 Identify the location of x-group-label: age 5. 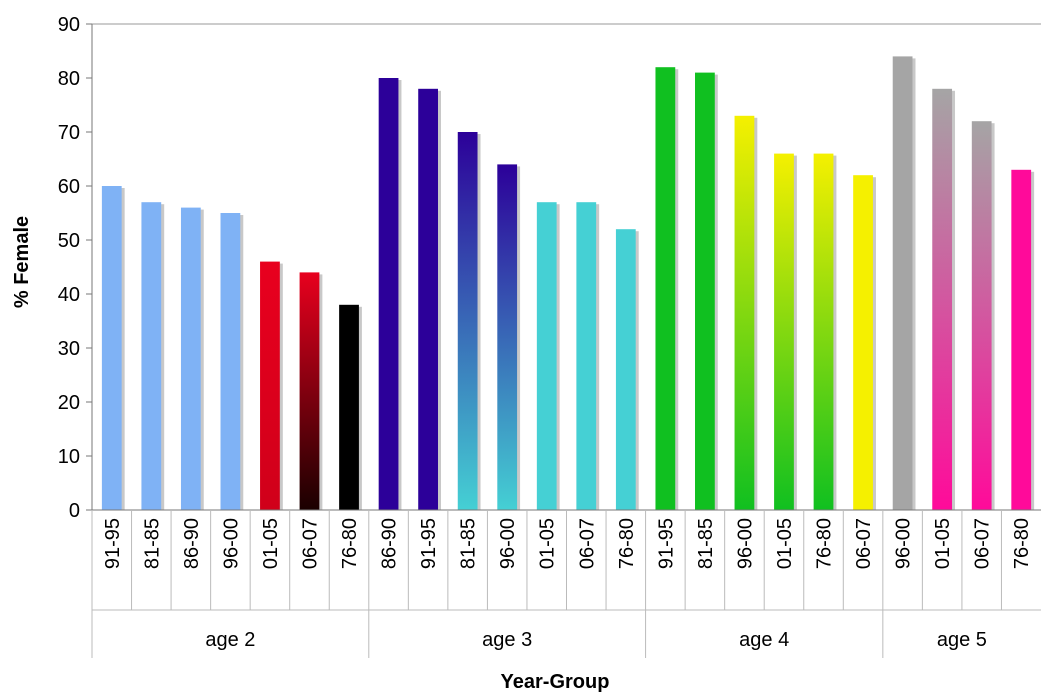
(962, 640).